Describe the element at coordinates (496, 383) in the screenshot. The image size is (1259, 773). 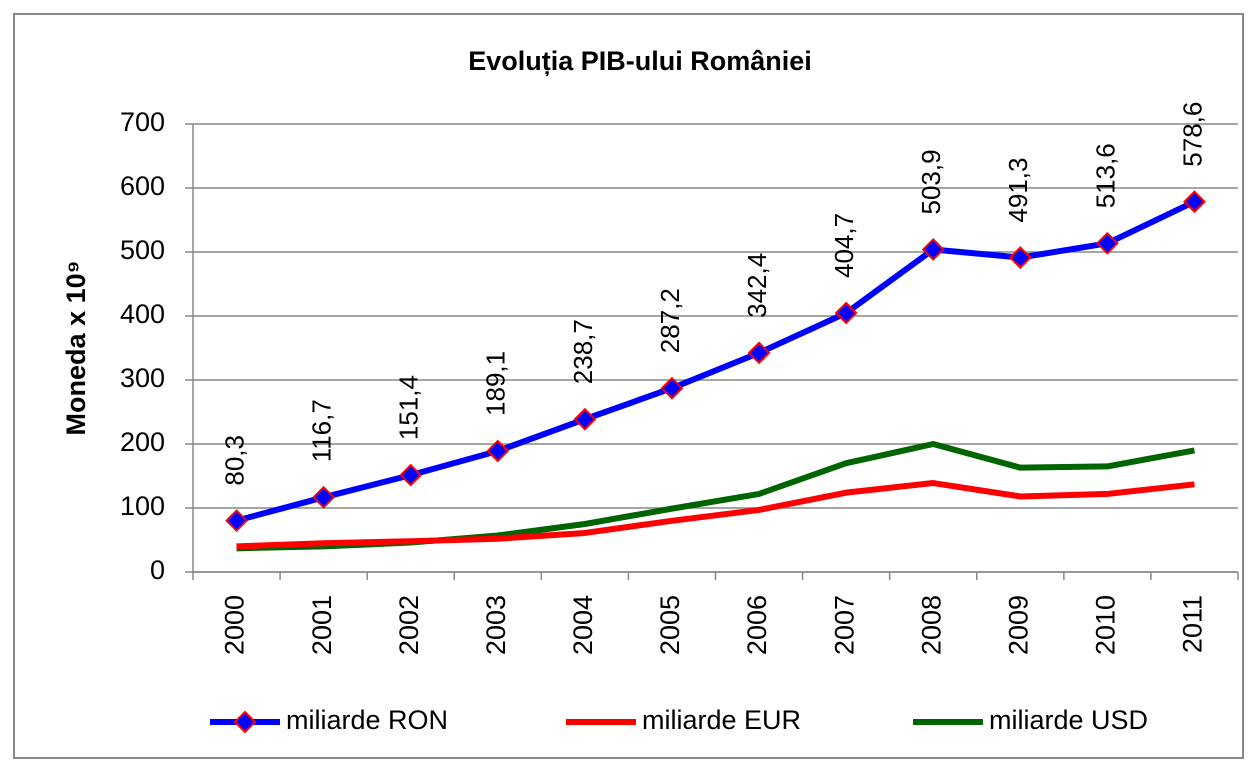
I see `value-label: 189,1` at that location.